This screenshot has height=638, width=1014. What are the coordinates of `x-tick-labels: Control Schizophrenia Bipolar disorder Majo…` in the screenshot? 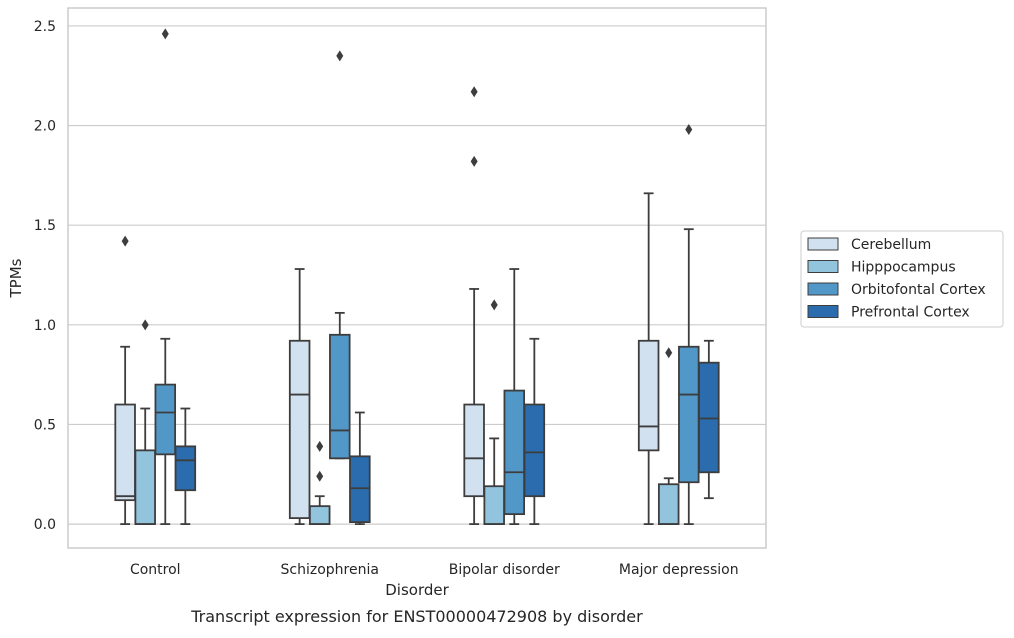 It's located at (434, 570).